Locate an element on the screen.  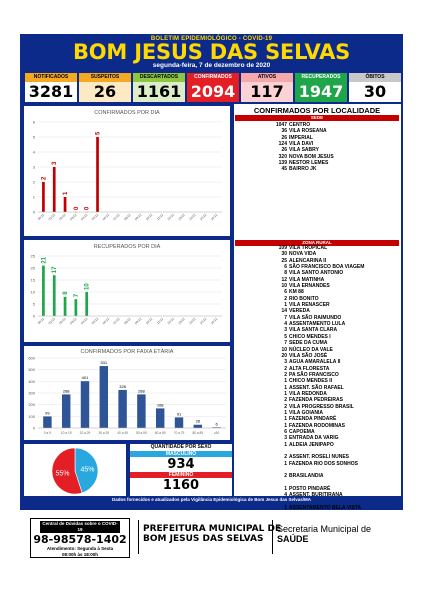
secretaria-logo: Secretaria Municipal de SAÚDE is located at coordinates (324, 534).